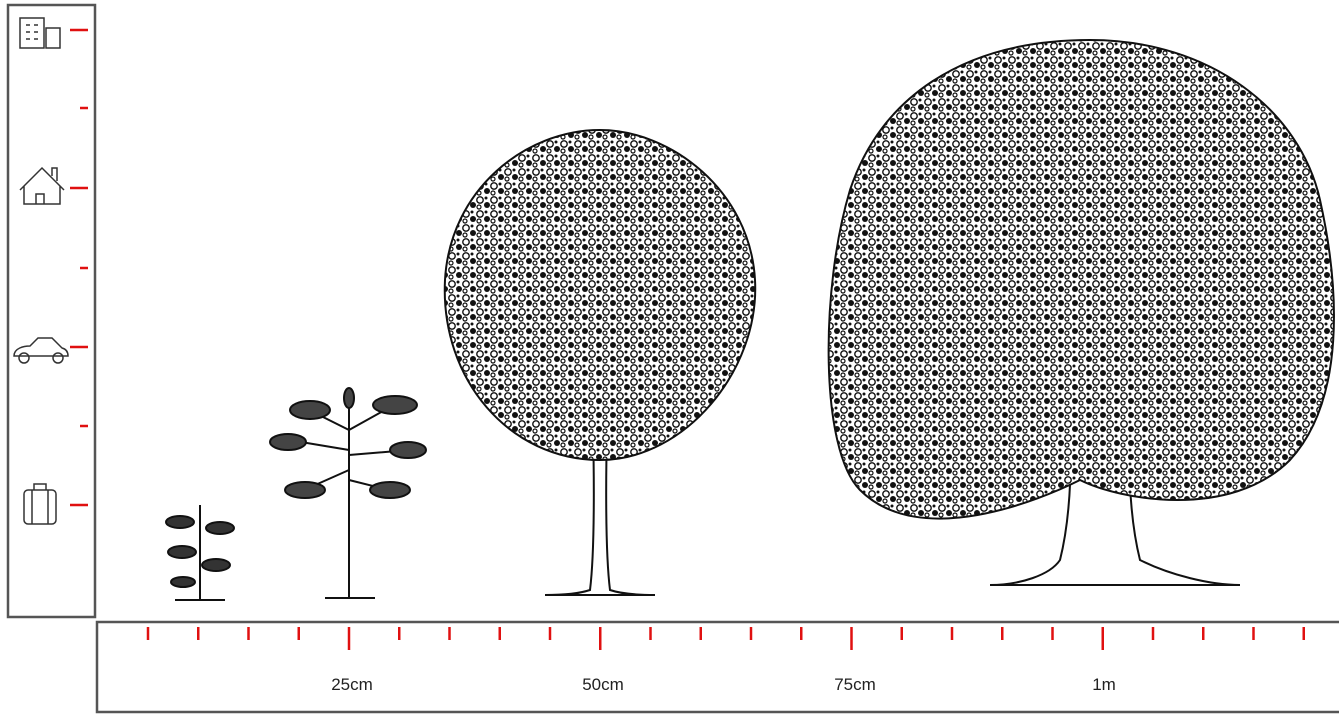 The height and width of the screenshot is (714, 1339). Describe the element at coordinates (855, 684) in the screenshot. I see `scale-label: 75cm` at that location.